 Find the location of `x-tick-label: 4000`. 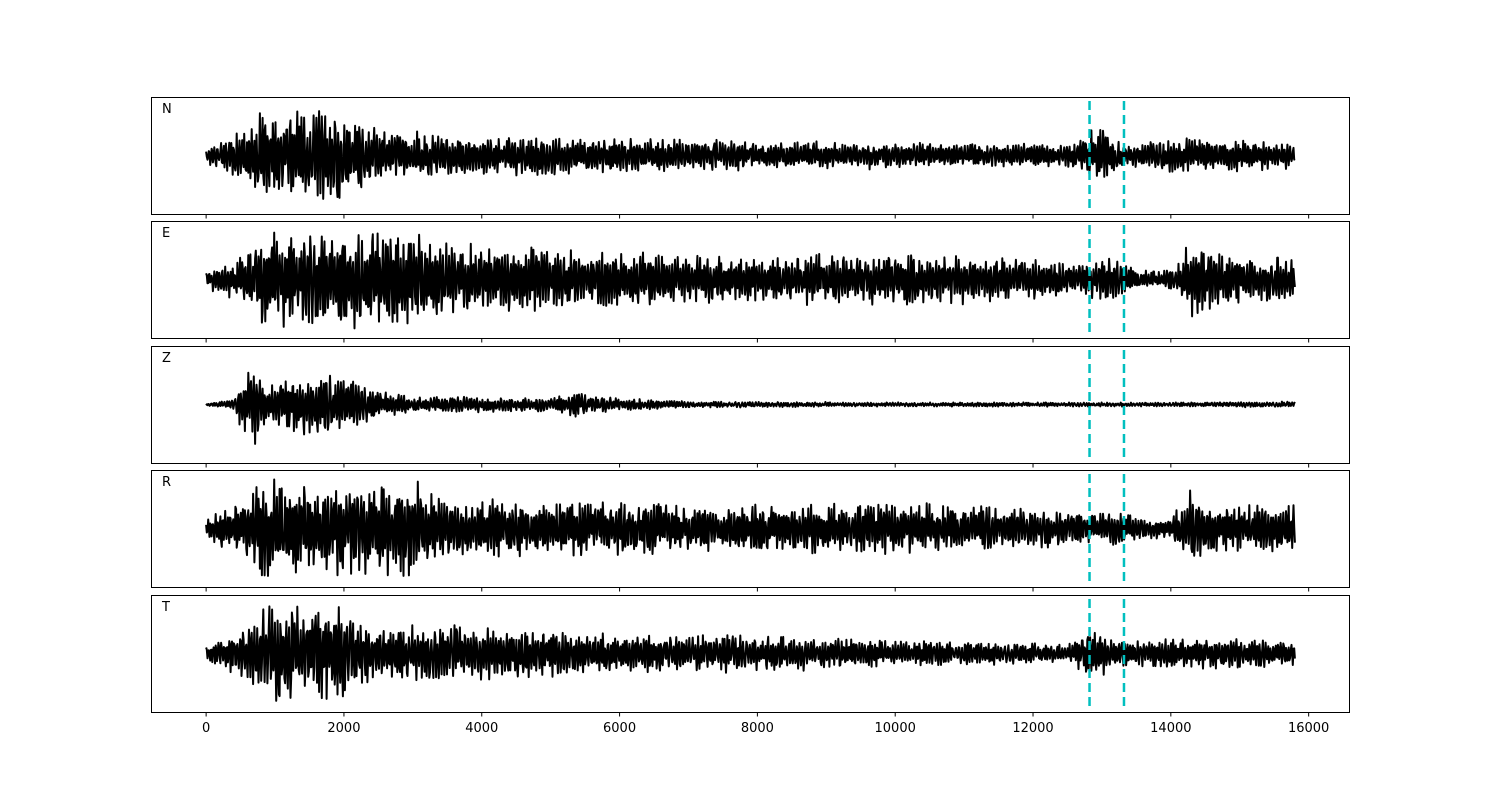

x-tick-label: 4000 is located at coordinates (481, 728).